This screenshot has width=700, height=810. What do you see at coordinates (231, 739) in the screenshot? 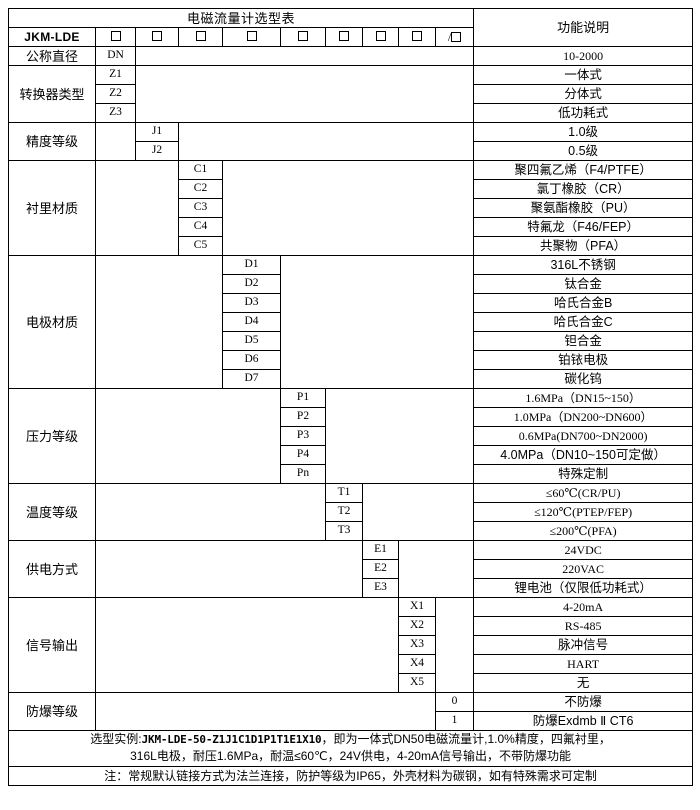
I see `example-model-code: JKM-LDE-50-Z1J1C1D1P1T1E1X10` at bounding box center [231, 739].